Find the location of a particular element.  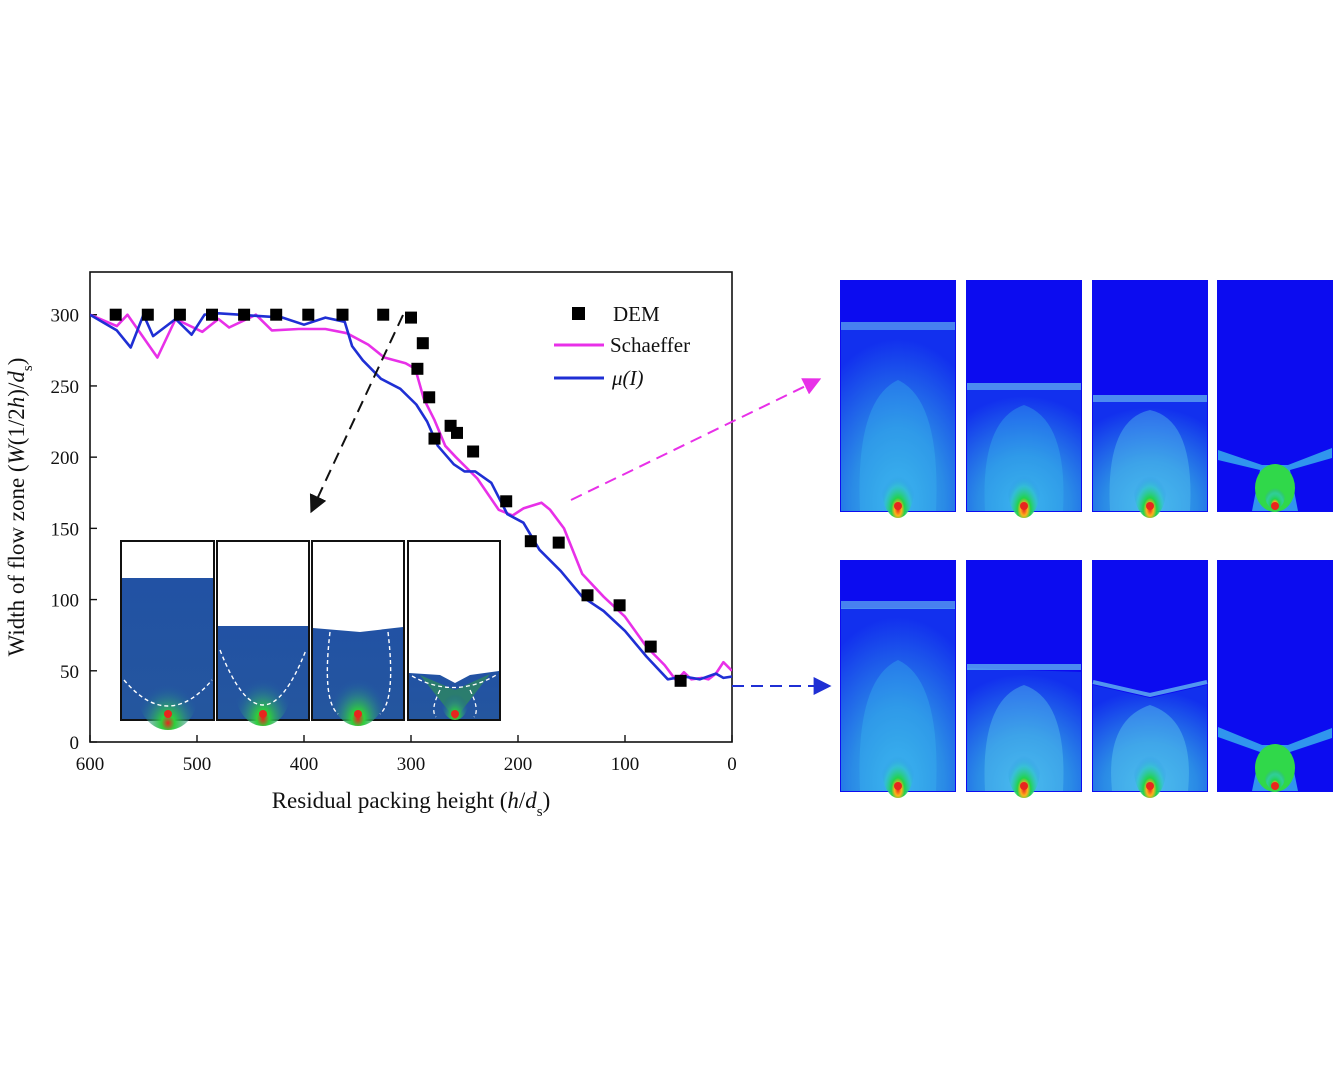

x-tick-label: 200 is located at coordinates (518, 764).